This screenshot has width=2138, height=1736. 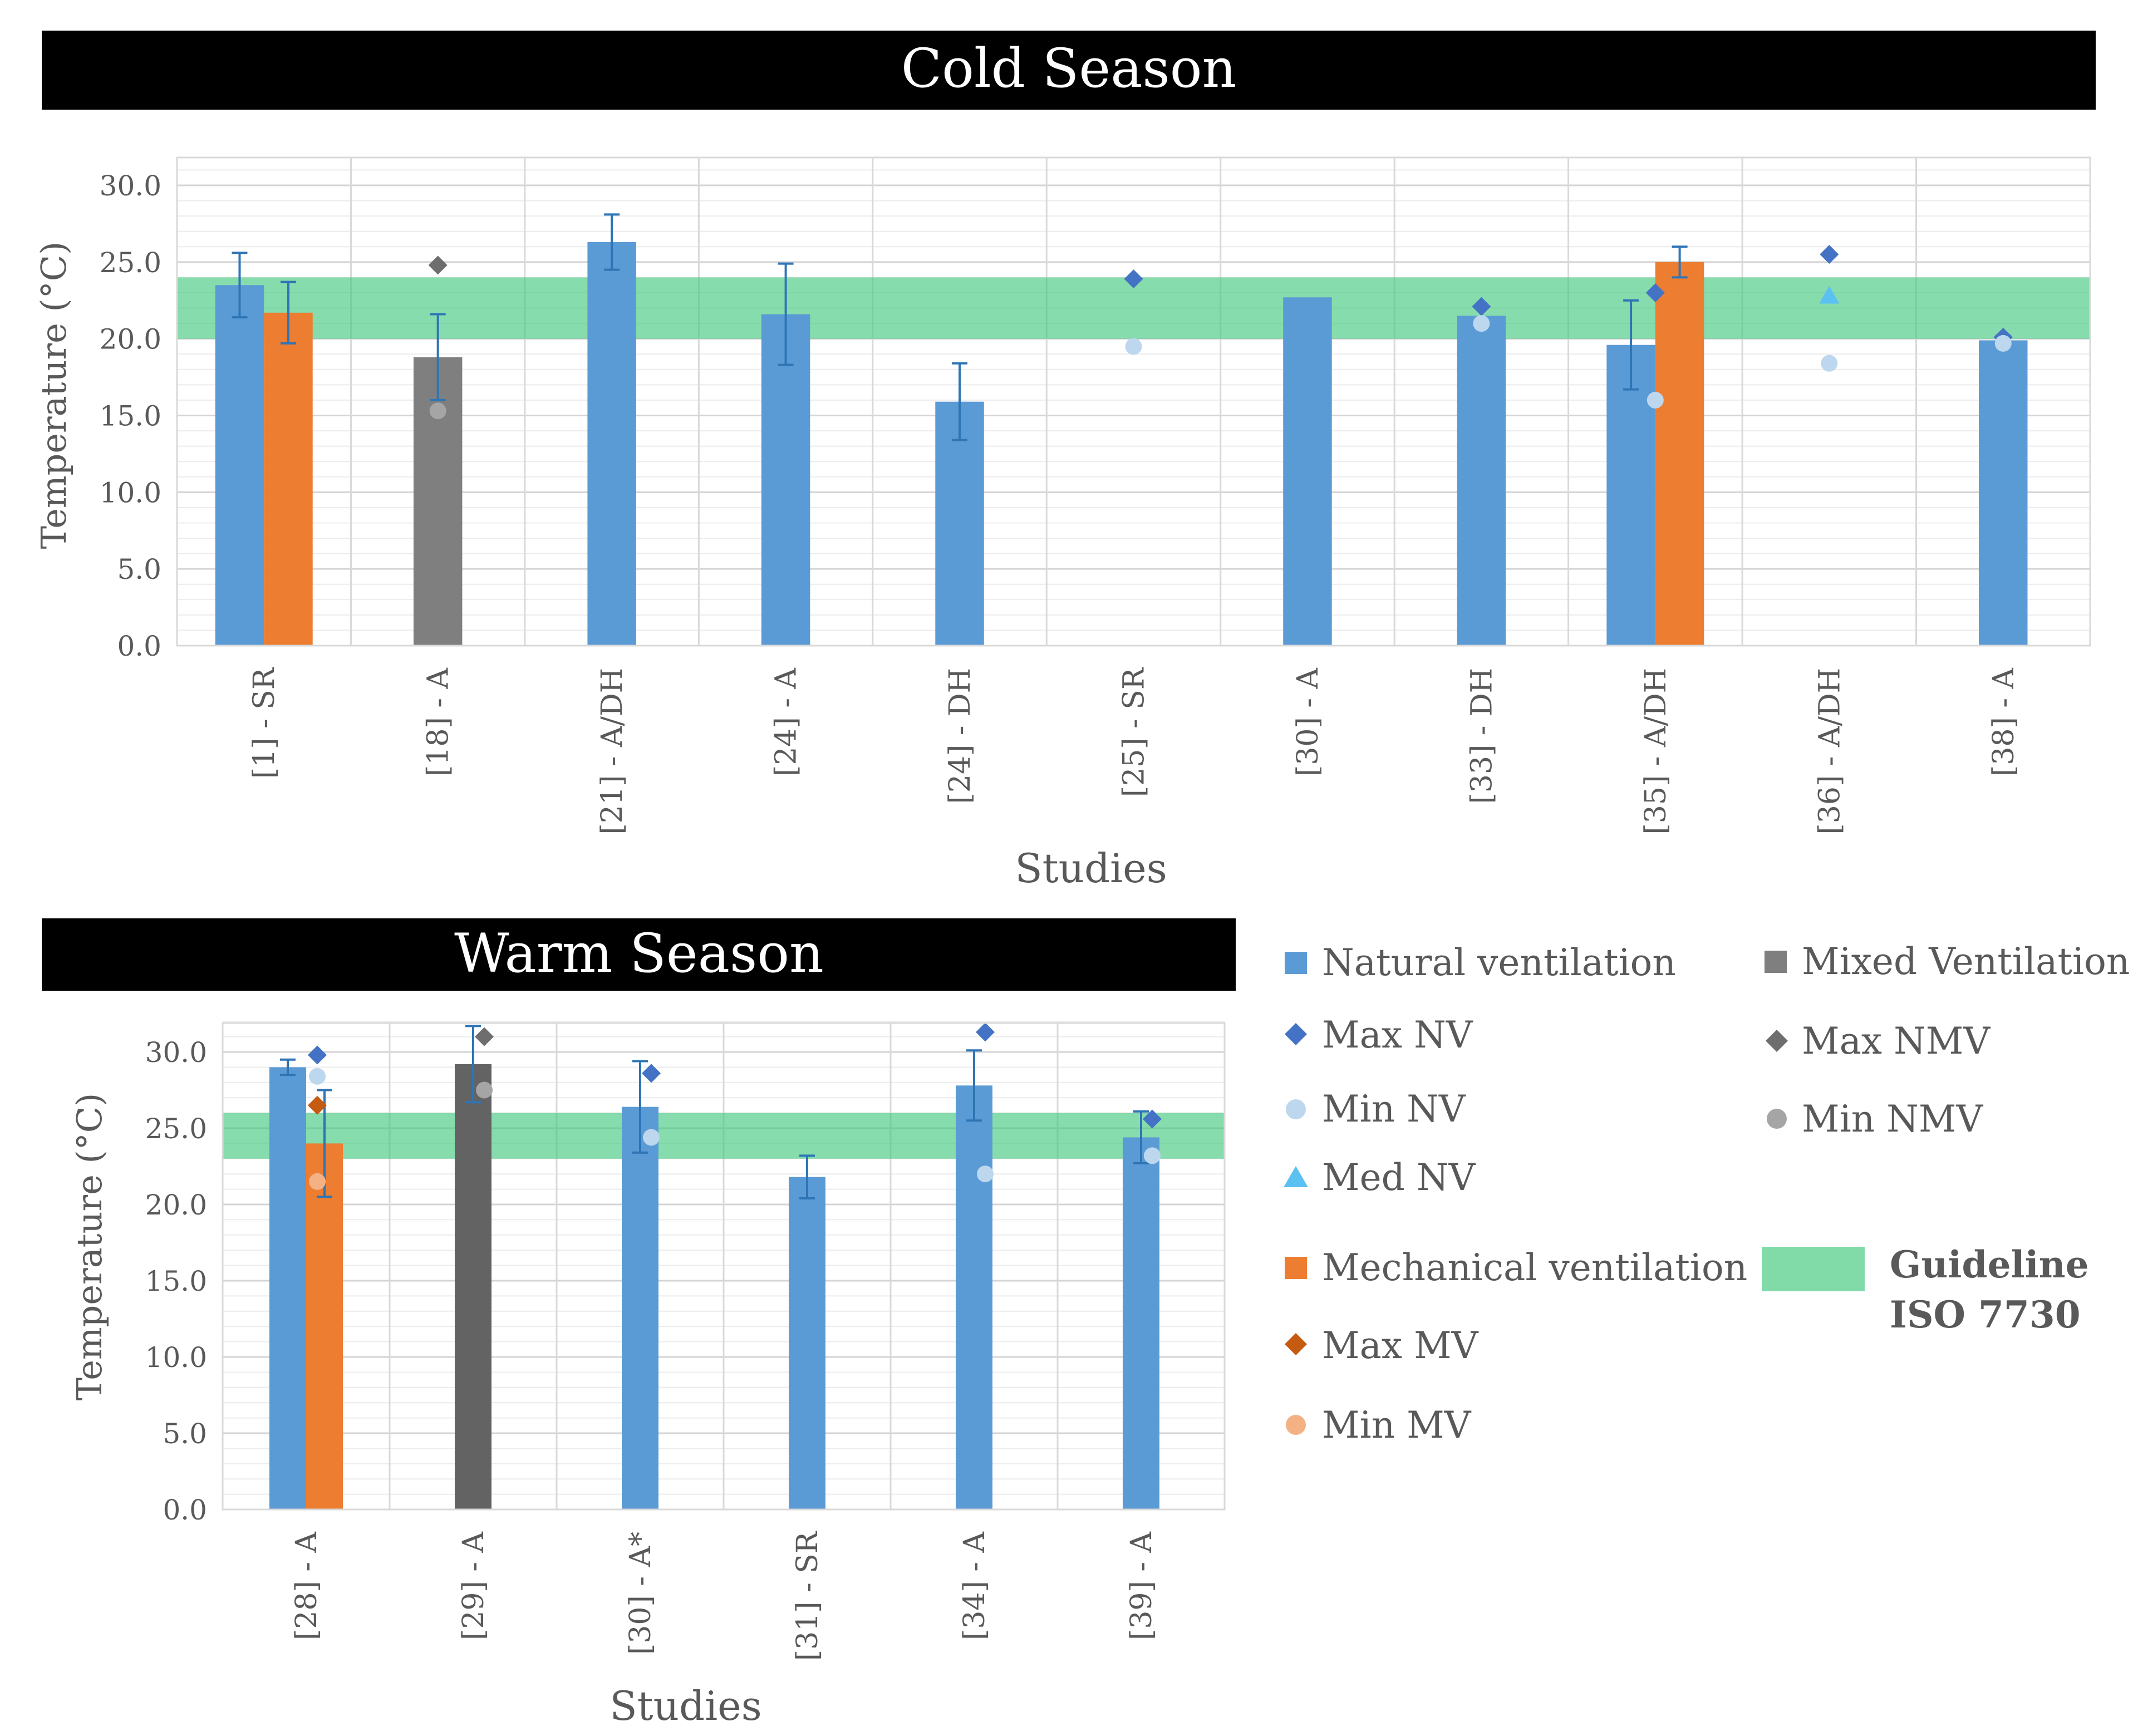 I want to click on cold-y-axis-title: Temperature (°C), so click(x=53, y=395).